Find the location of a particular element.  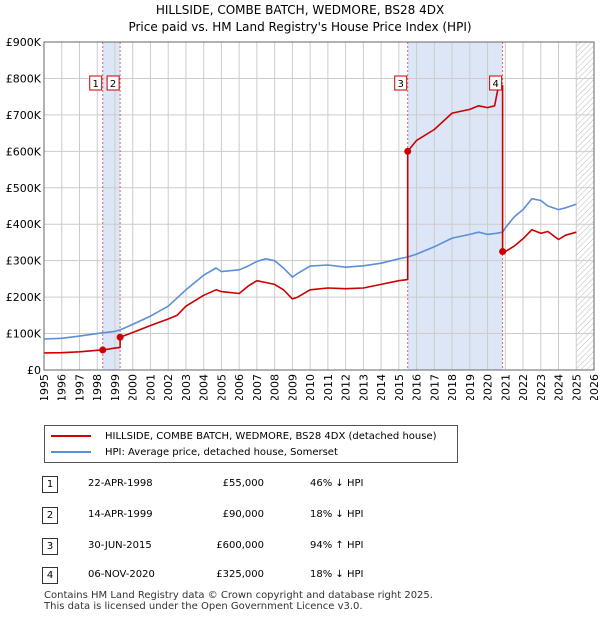

transaction-price: £325,000 is located at coordinates (240, 574).